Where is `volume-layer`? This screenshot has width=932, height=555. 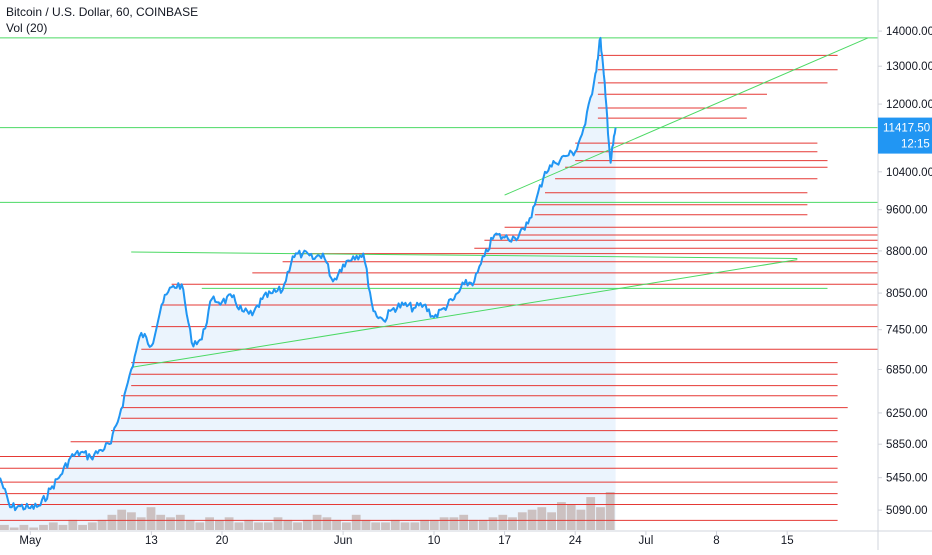
volume-layer is located at coordinates (307, 511).